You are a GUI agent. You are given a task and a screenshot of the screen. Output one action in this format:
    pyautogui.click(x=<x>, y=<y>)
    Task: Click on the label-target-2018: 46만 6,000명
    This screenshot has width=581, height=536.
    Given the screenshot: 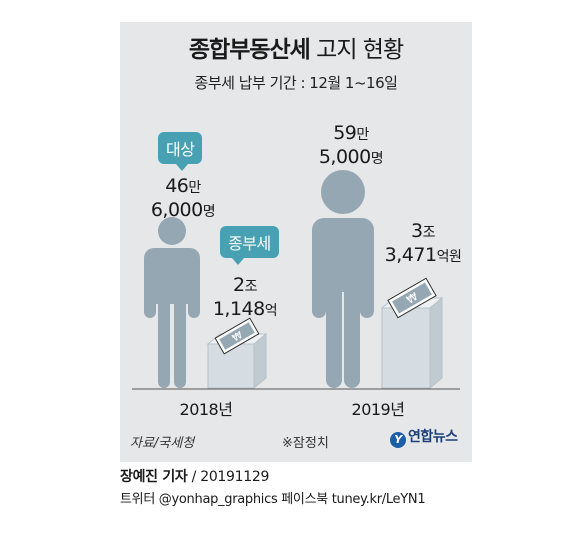 What is the action you would take?
    pyautogui.click(x=183, y=198)
    